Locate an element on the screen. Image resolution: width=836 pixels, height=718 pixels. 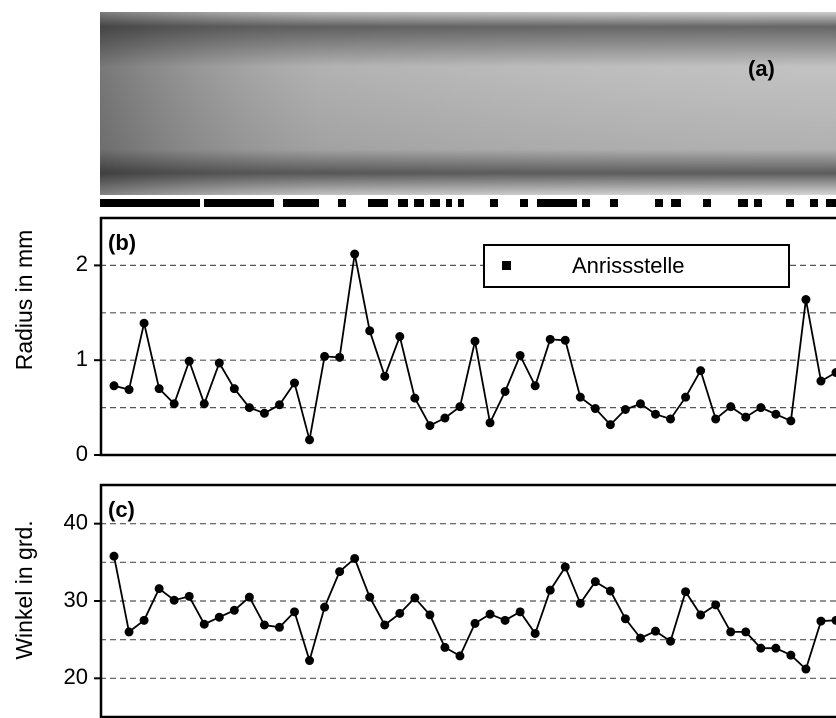
y-tick-label: 20 is located at coordinates (76, 676).